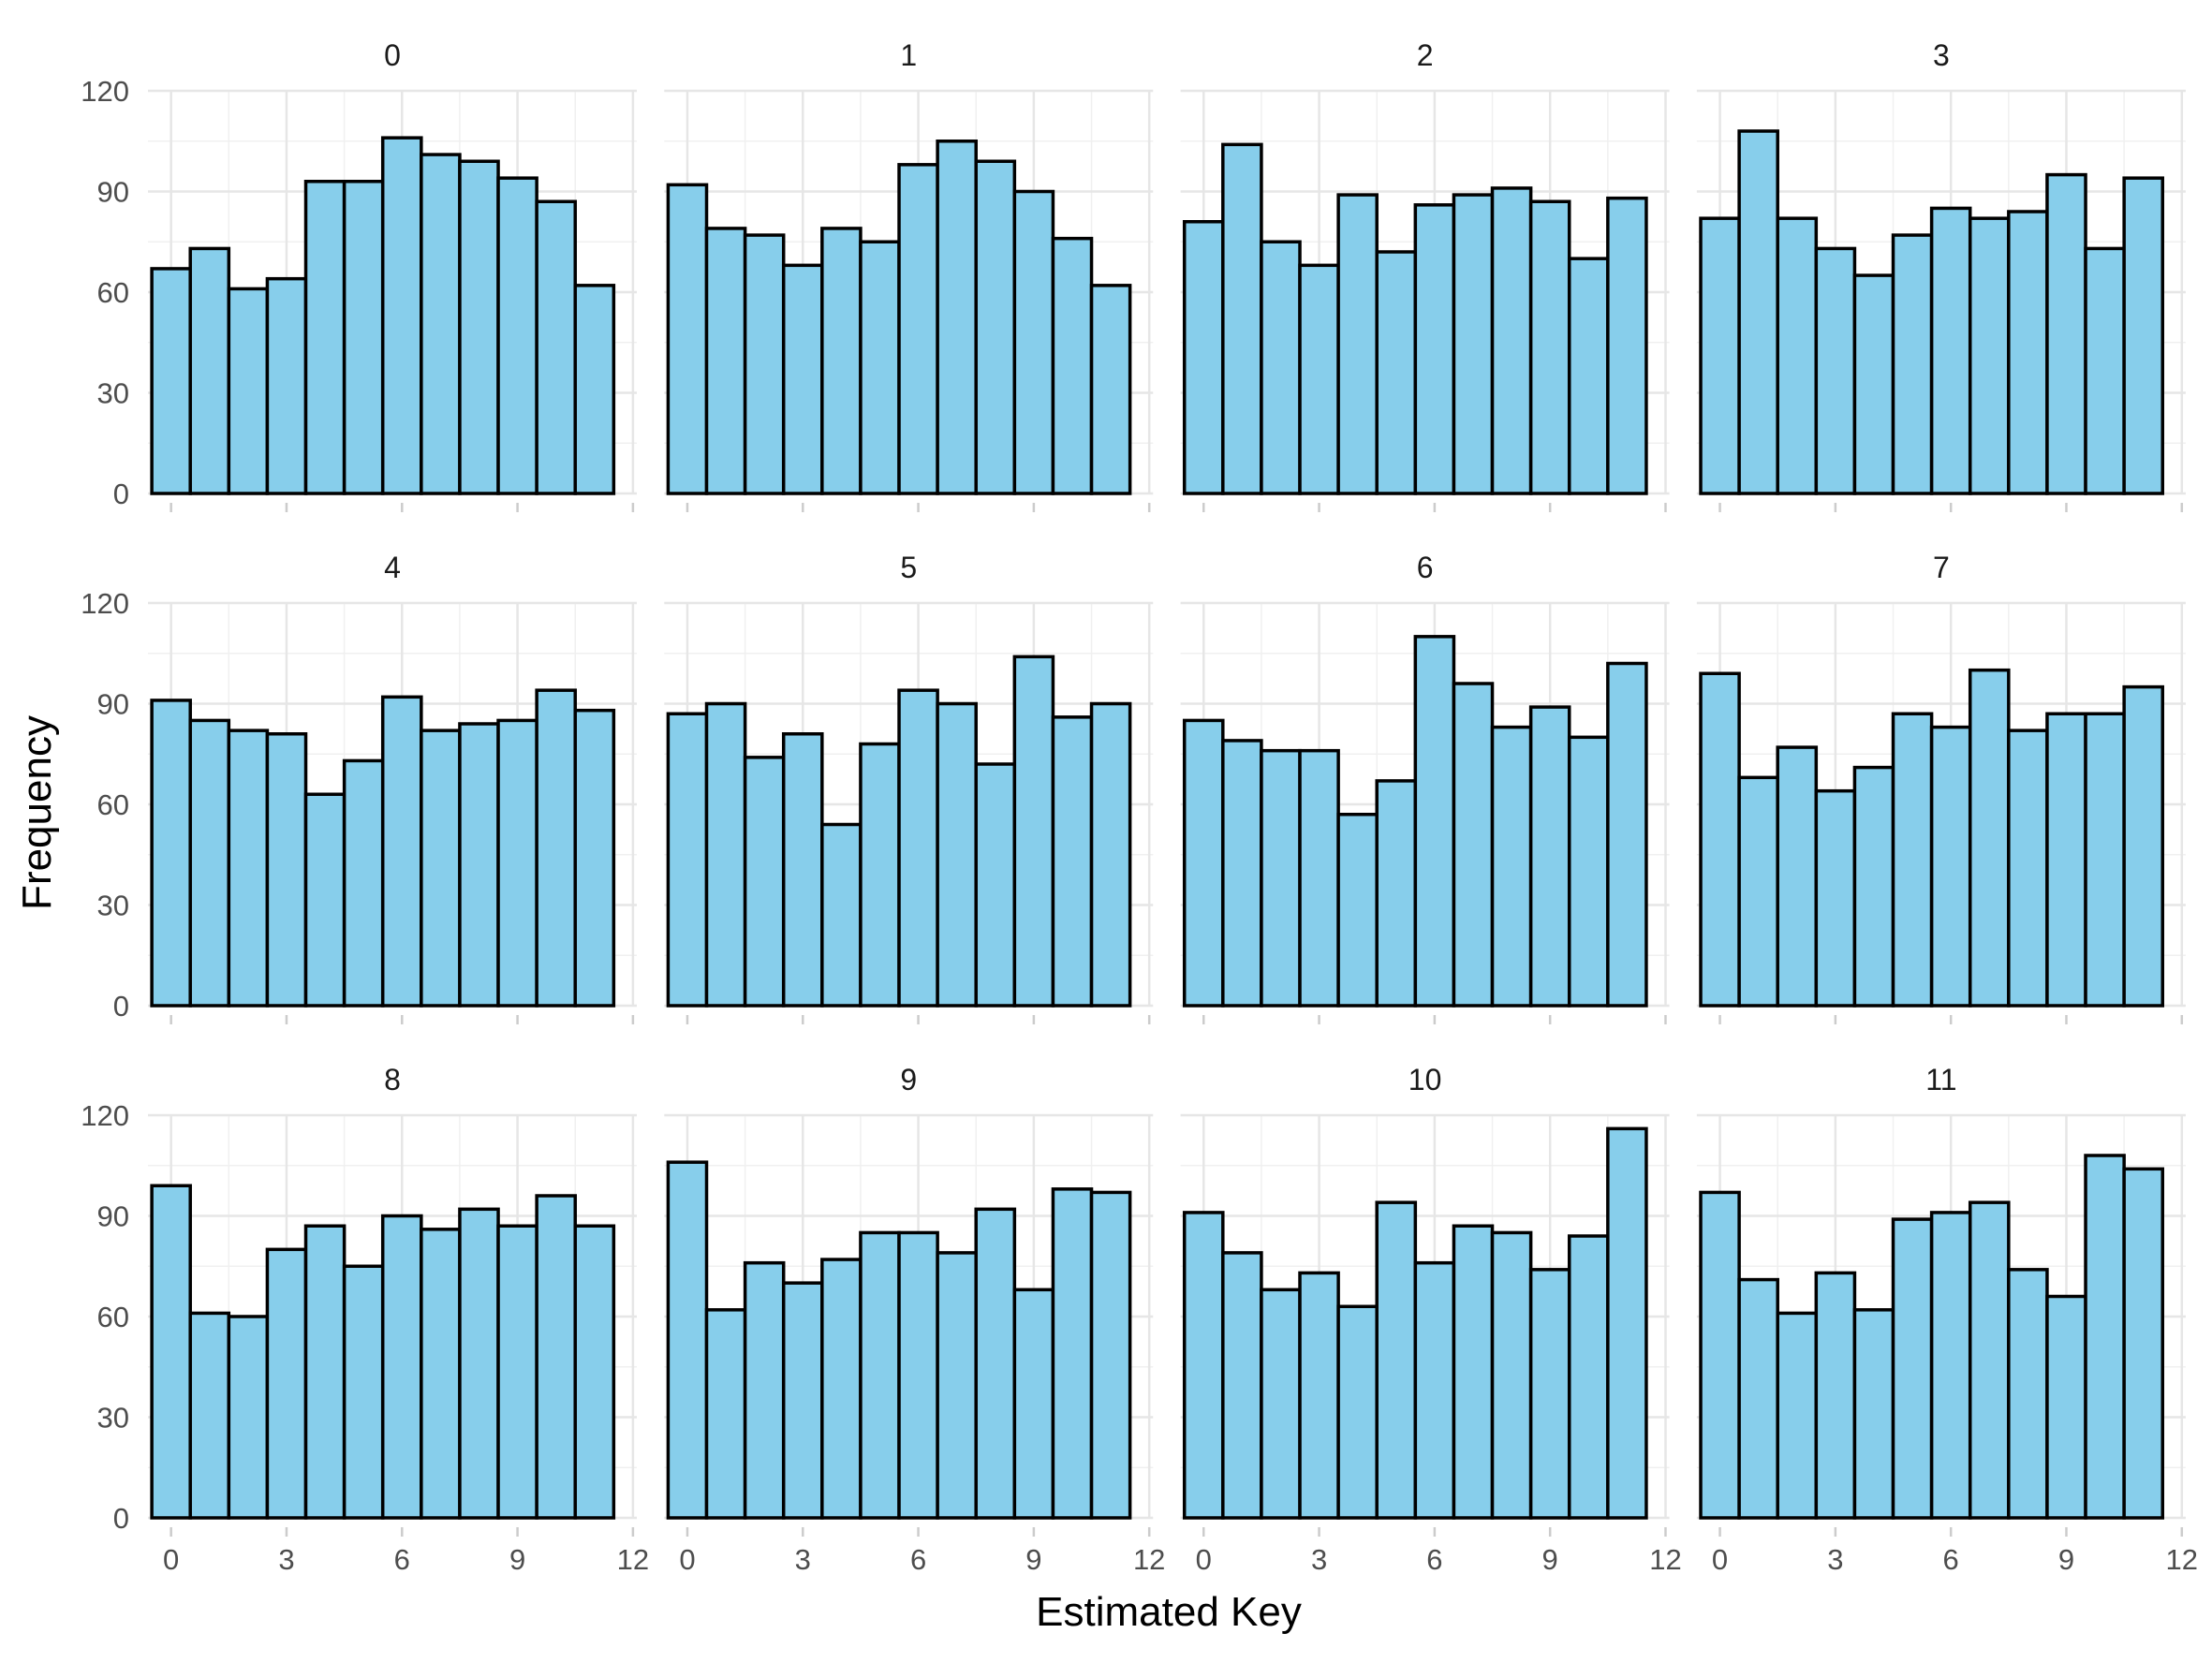 This screenshot has height=1663, width=2212. What do you see at coordinates (909, 55) in the screenshot?
I see `facet-label: 1` at bounding box center [909, 55].